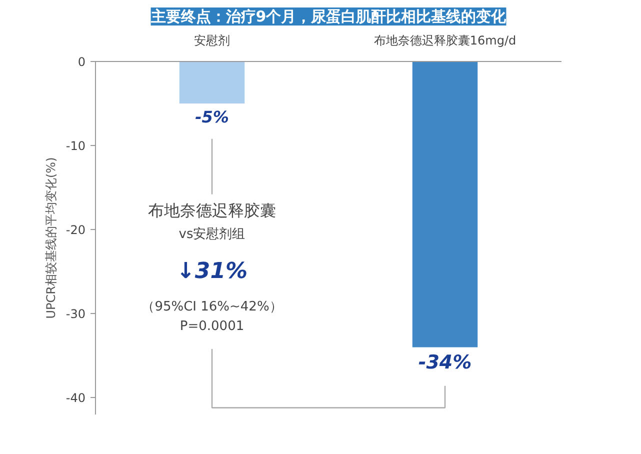  Describe the element at coordinates (212, 306) in the screenshot. I see `annotation: （95%CI 16%~42%）` at that location.